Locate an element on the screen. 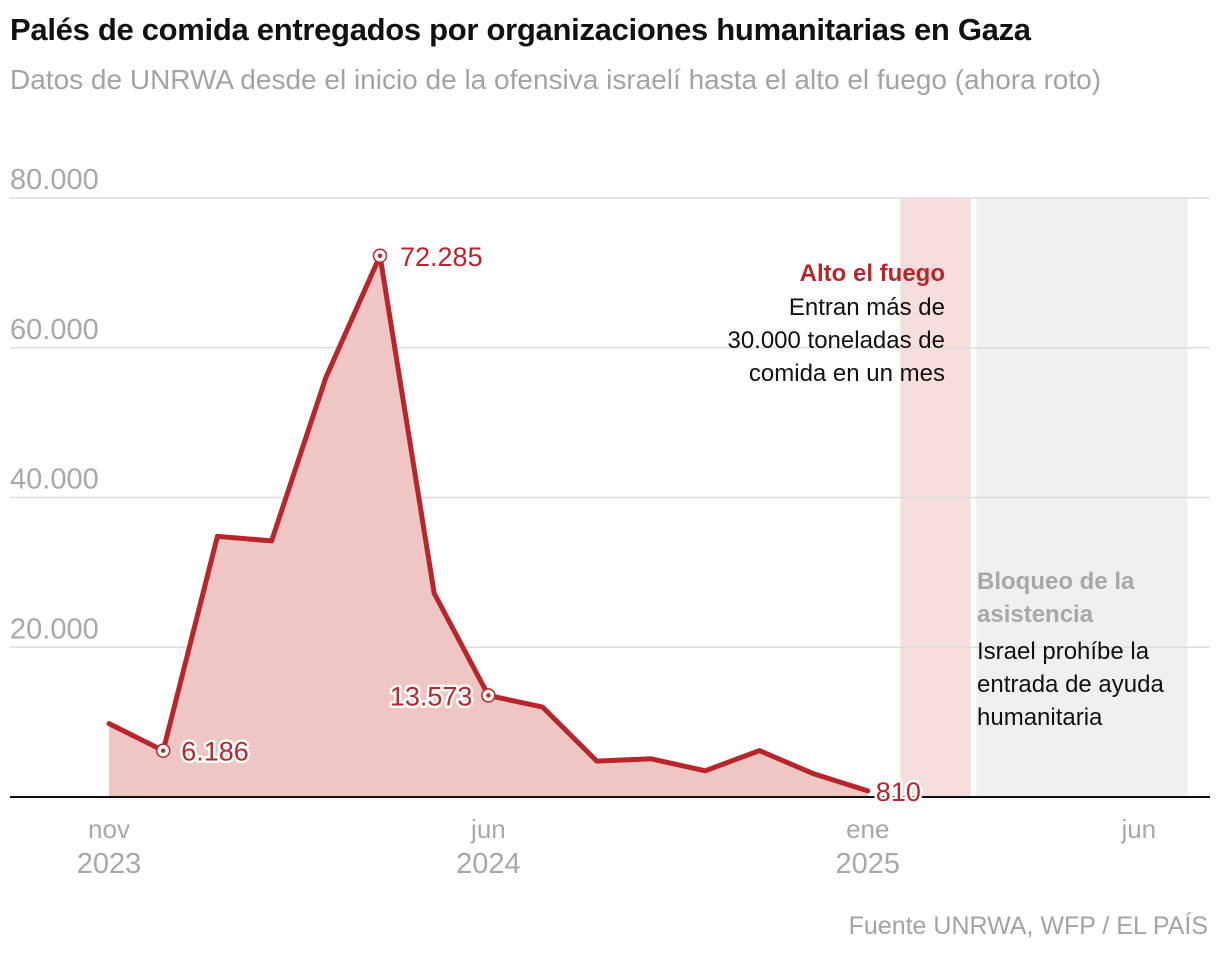 This screenshot has width=1220, height=960. data-point-label: 810 is located at coordinates (898, 792).